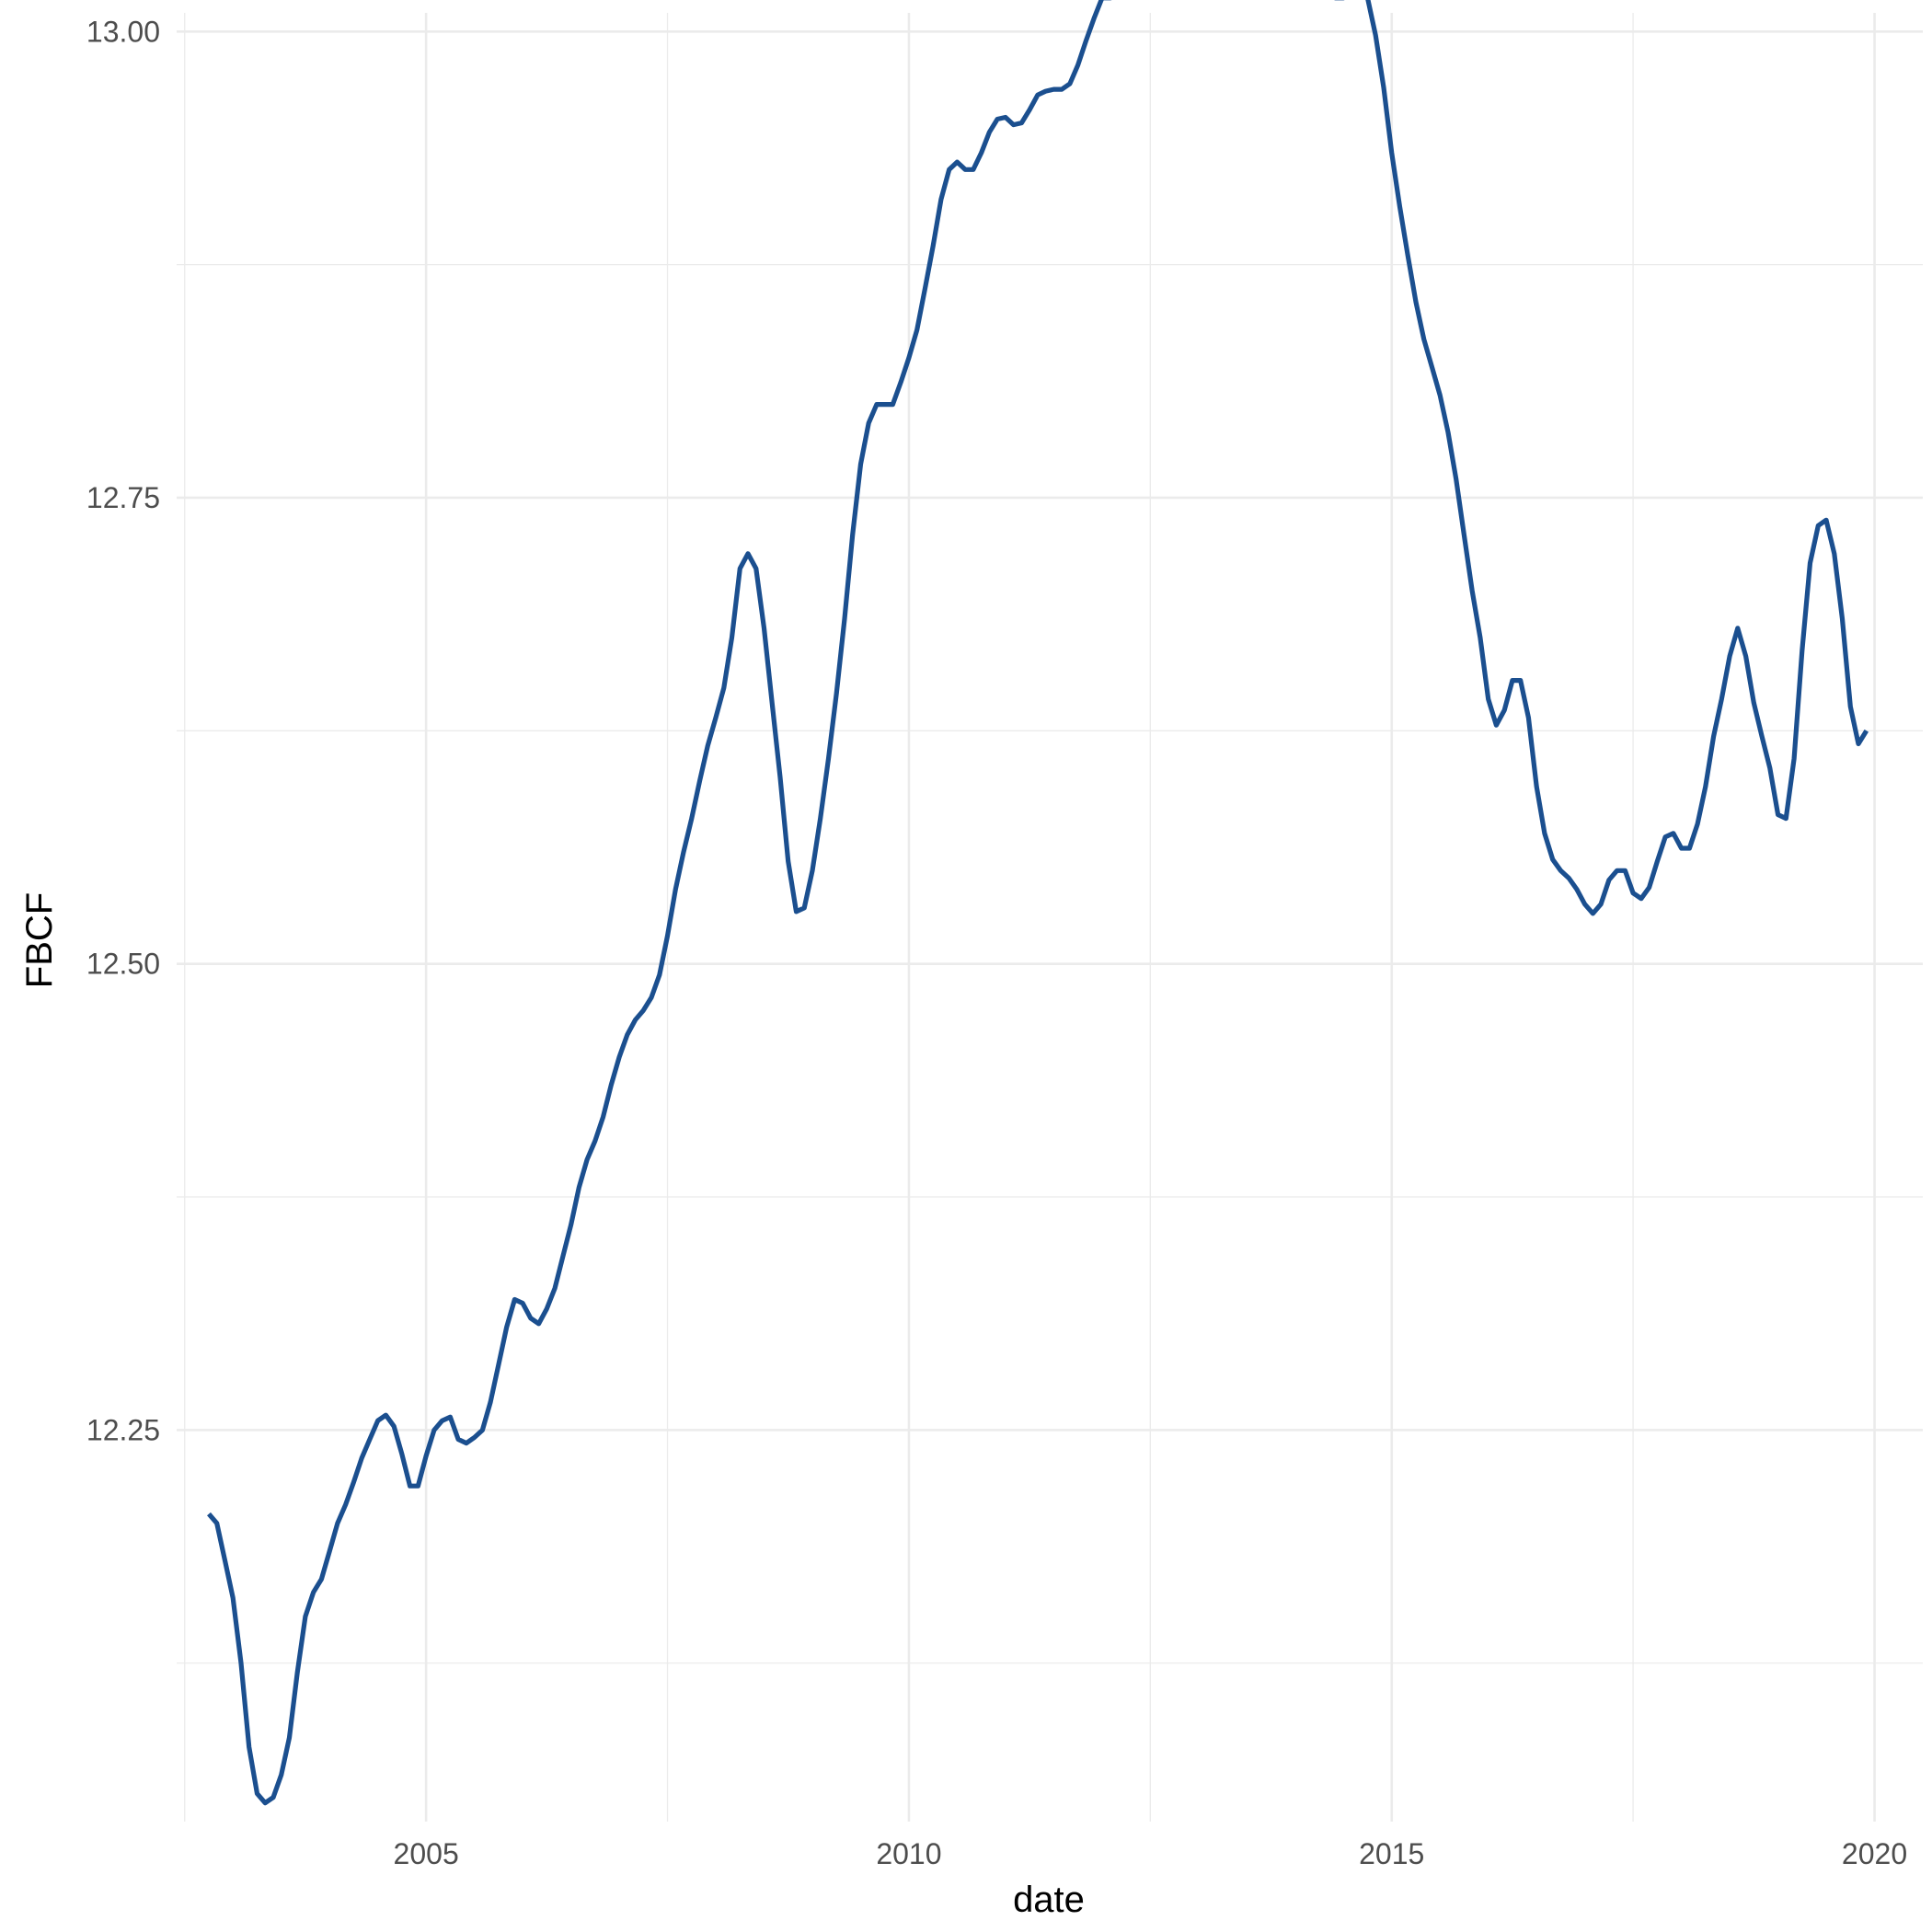  What do you see at coordinates (123, 1429) in the screenshot?
I see `y-tick-label: 12.25` at bounding box center [123, 1429].